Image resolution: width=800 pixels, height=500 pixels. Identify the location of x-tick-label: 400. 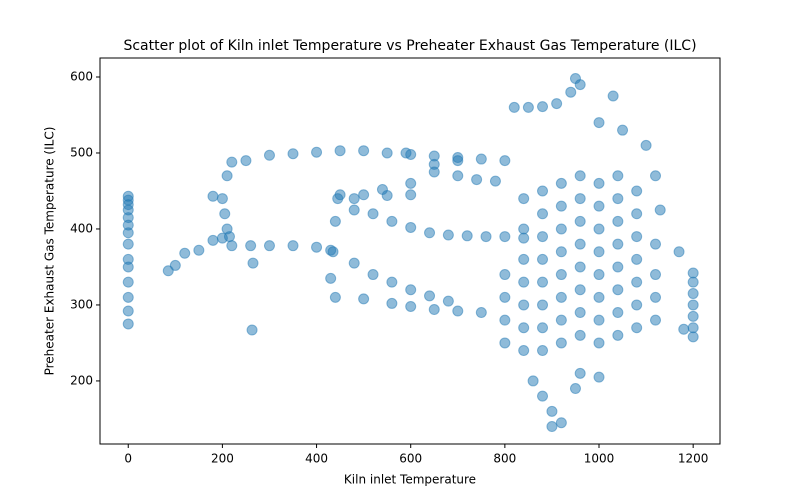
(316, 459).